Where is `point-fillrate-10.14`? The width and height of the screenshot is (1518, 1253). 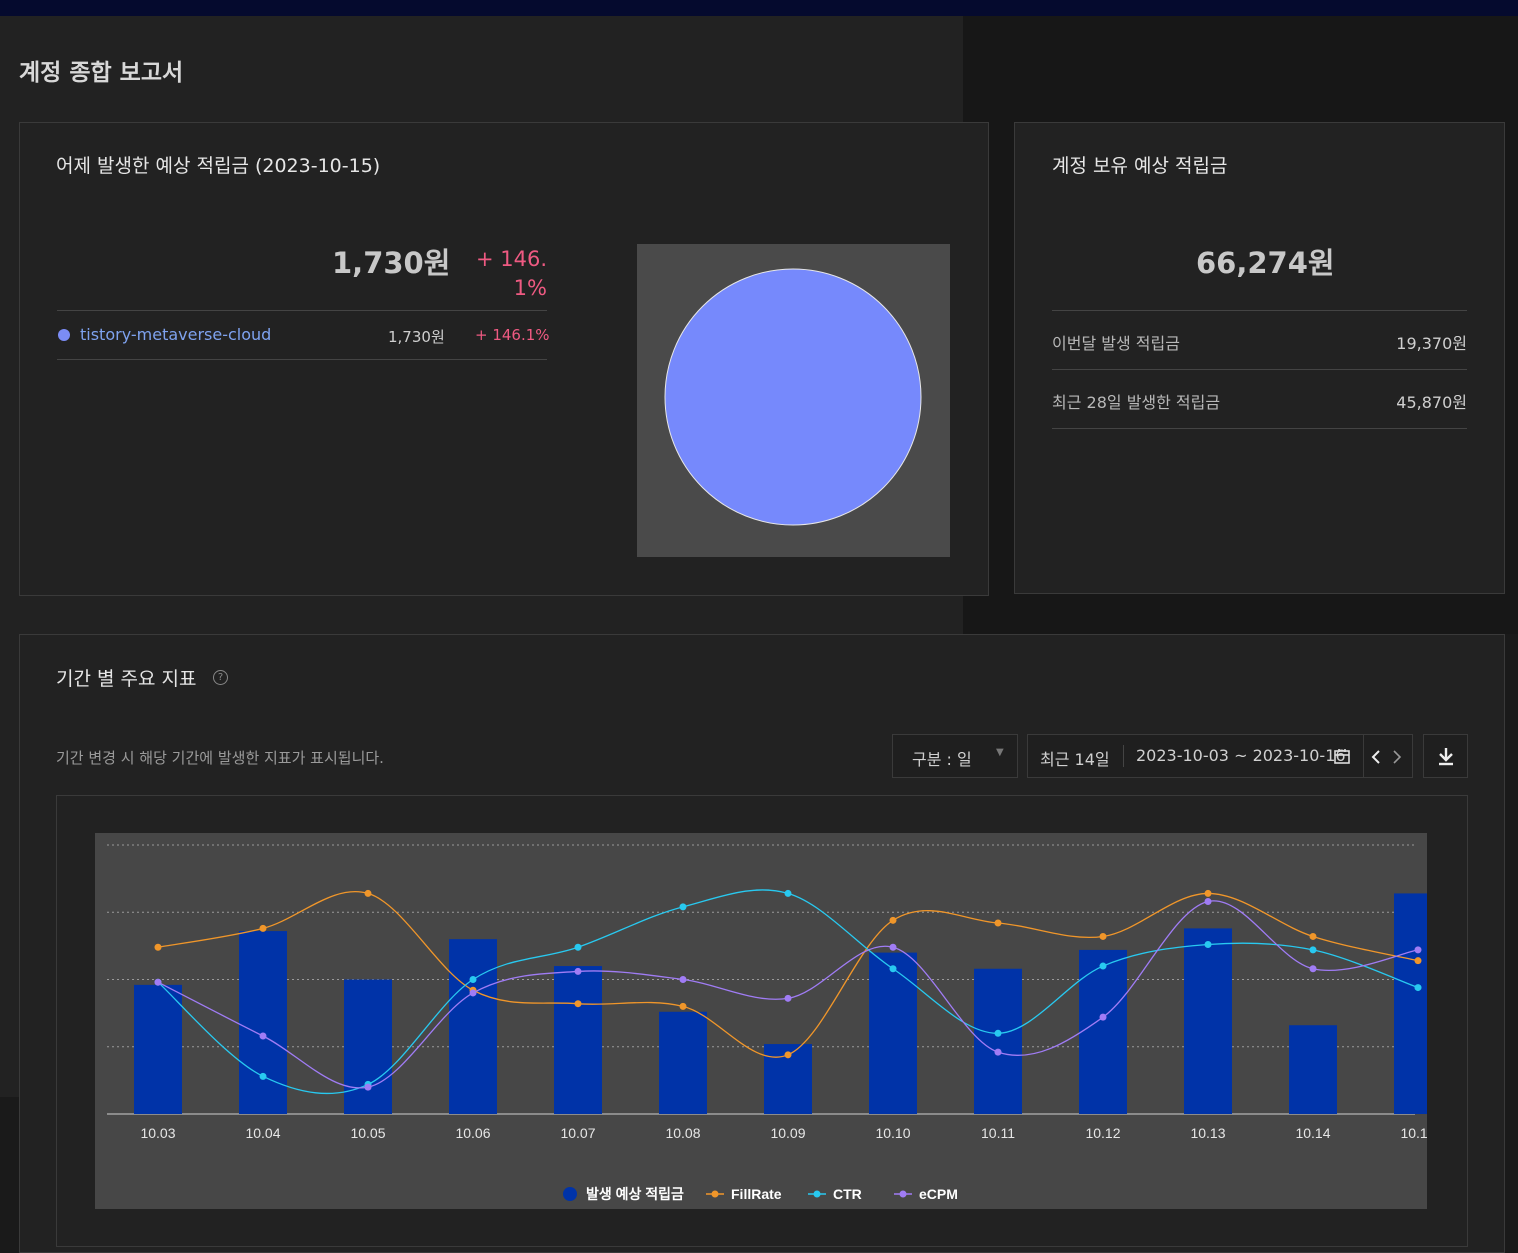 point-fillrate-10.14 is located at coordinates (1313, 936).